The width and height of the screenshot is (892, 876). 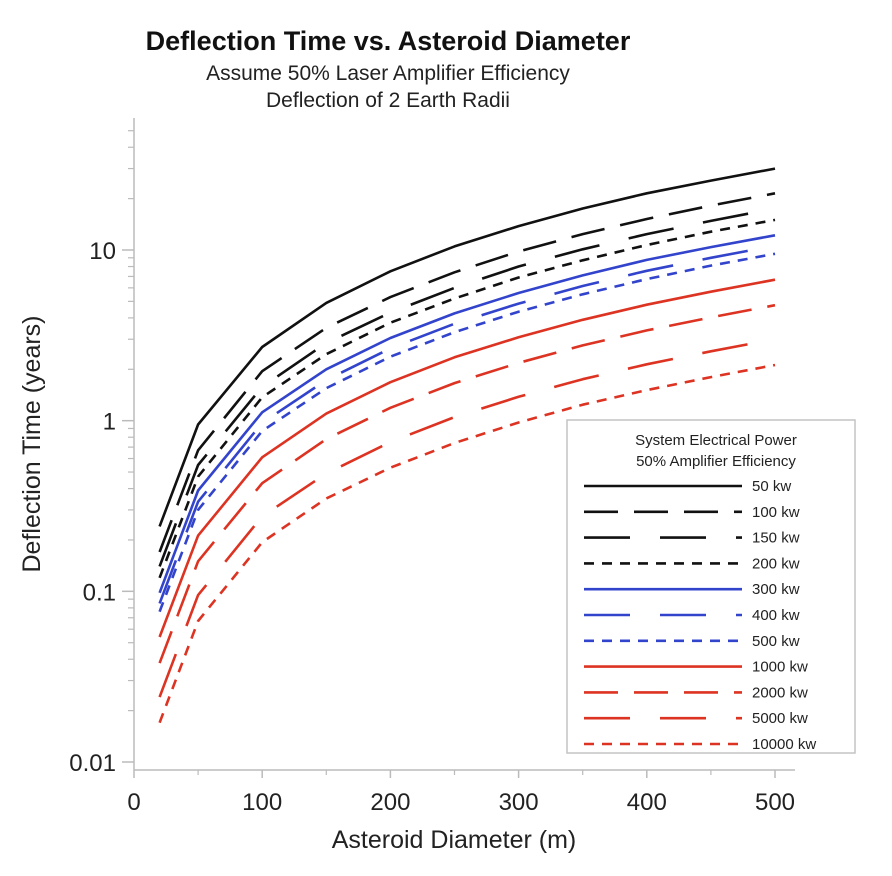 What do you see at coordinates (776, 563) in the screenshot?
I see `legend-label: 200 kw` at bounding box center [776, 563].